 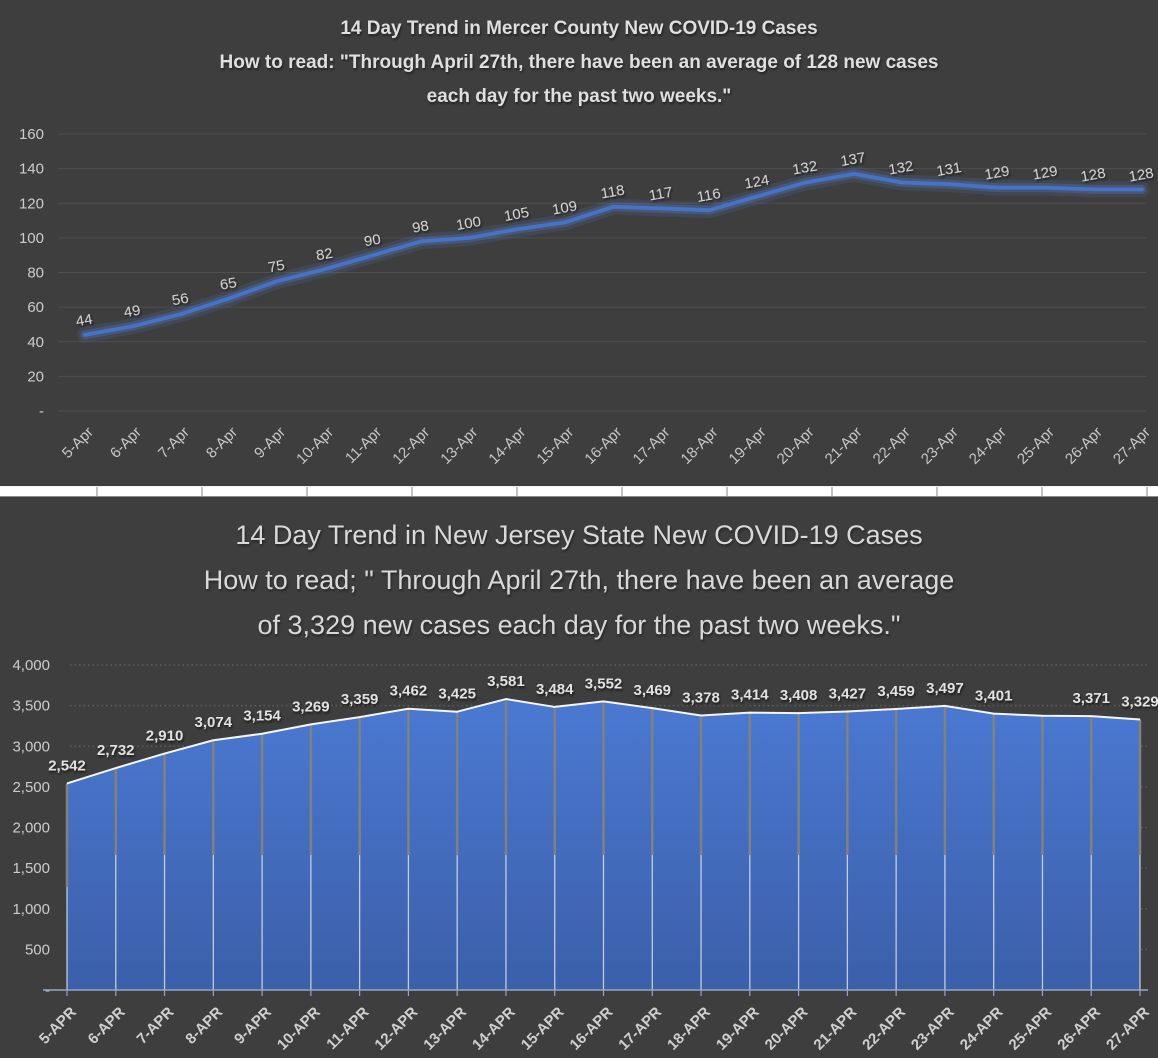 I want to click on series-outline, so click(x=603, y=741).